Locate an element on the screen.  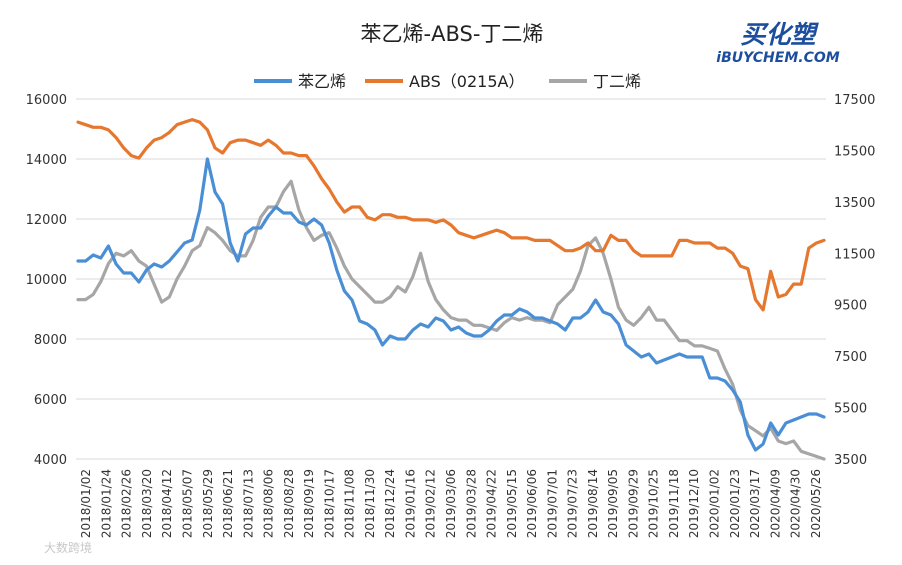
y-right-tick-label: 11500 is located at coordinates (854, 254).